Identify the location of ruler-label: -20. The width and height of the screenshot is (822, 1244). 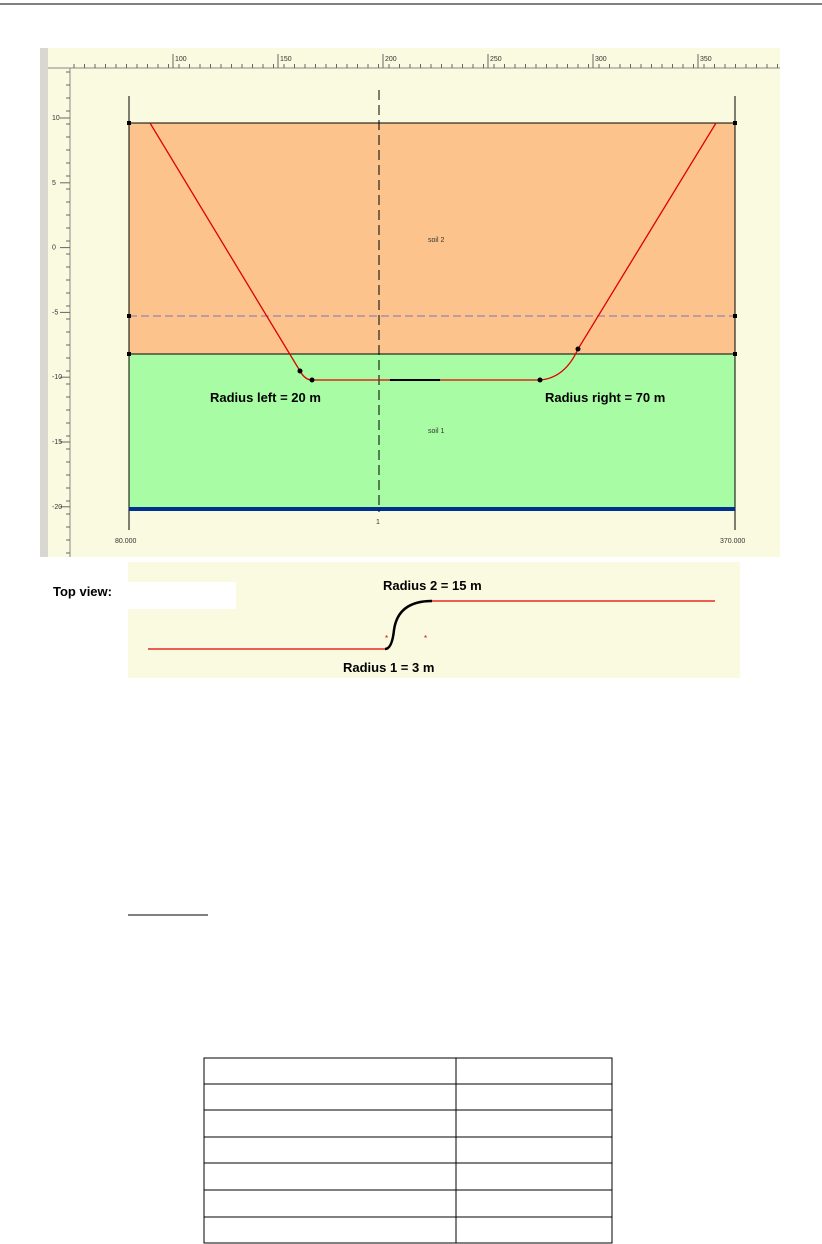
(57, 507).